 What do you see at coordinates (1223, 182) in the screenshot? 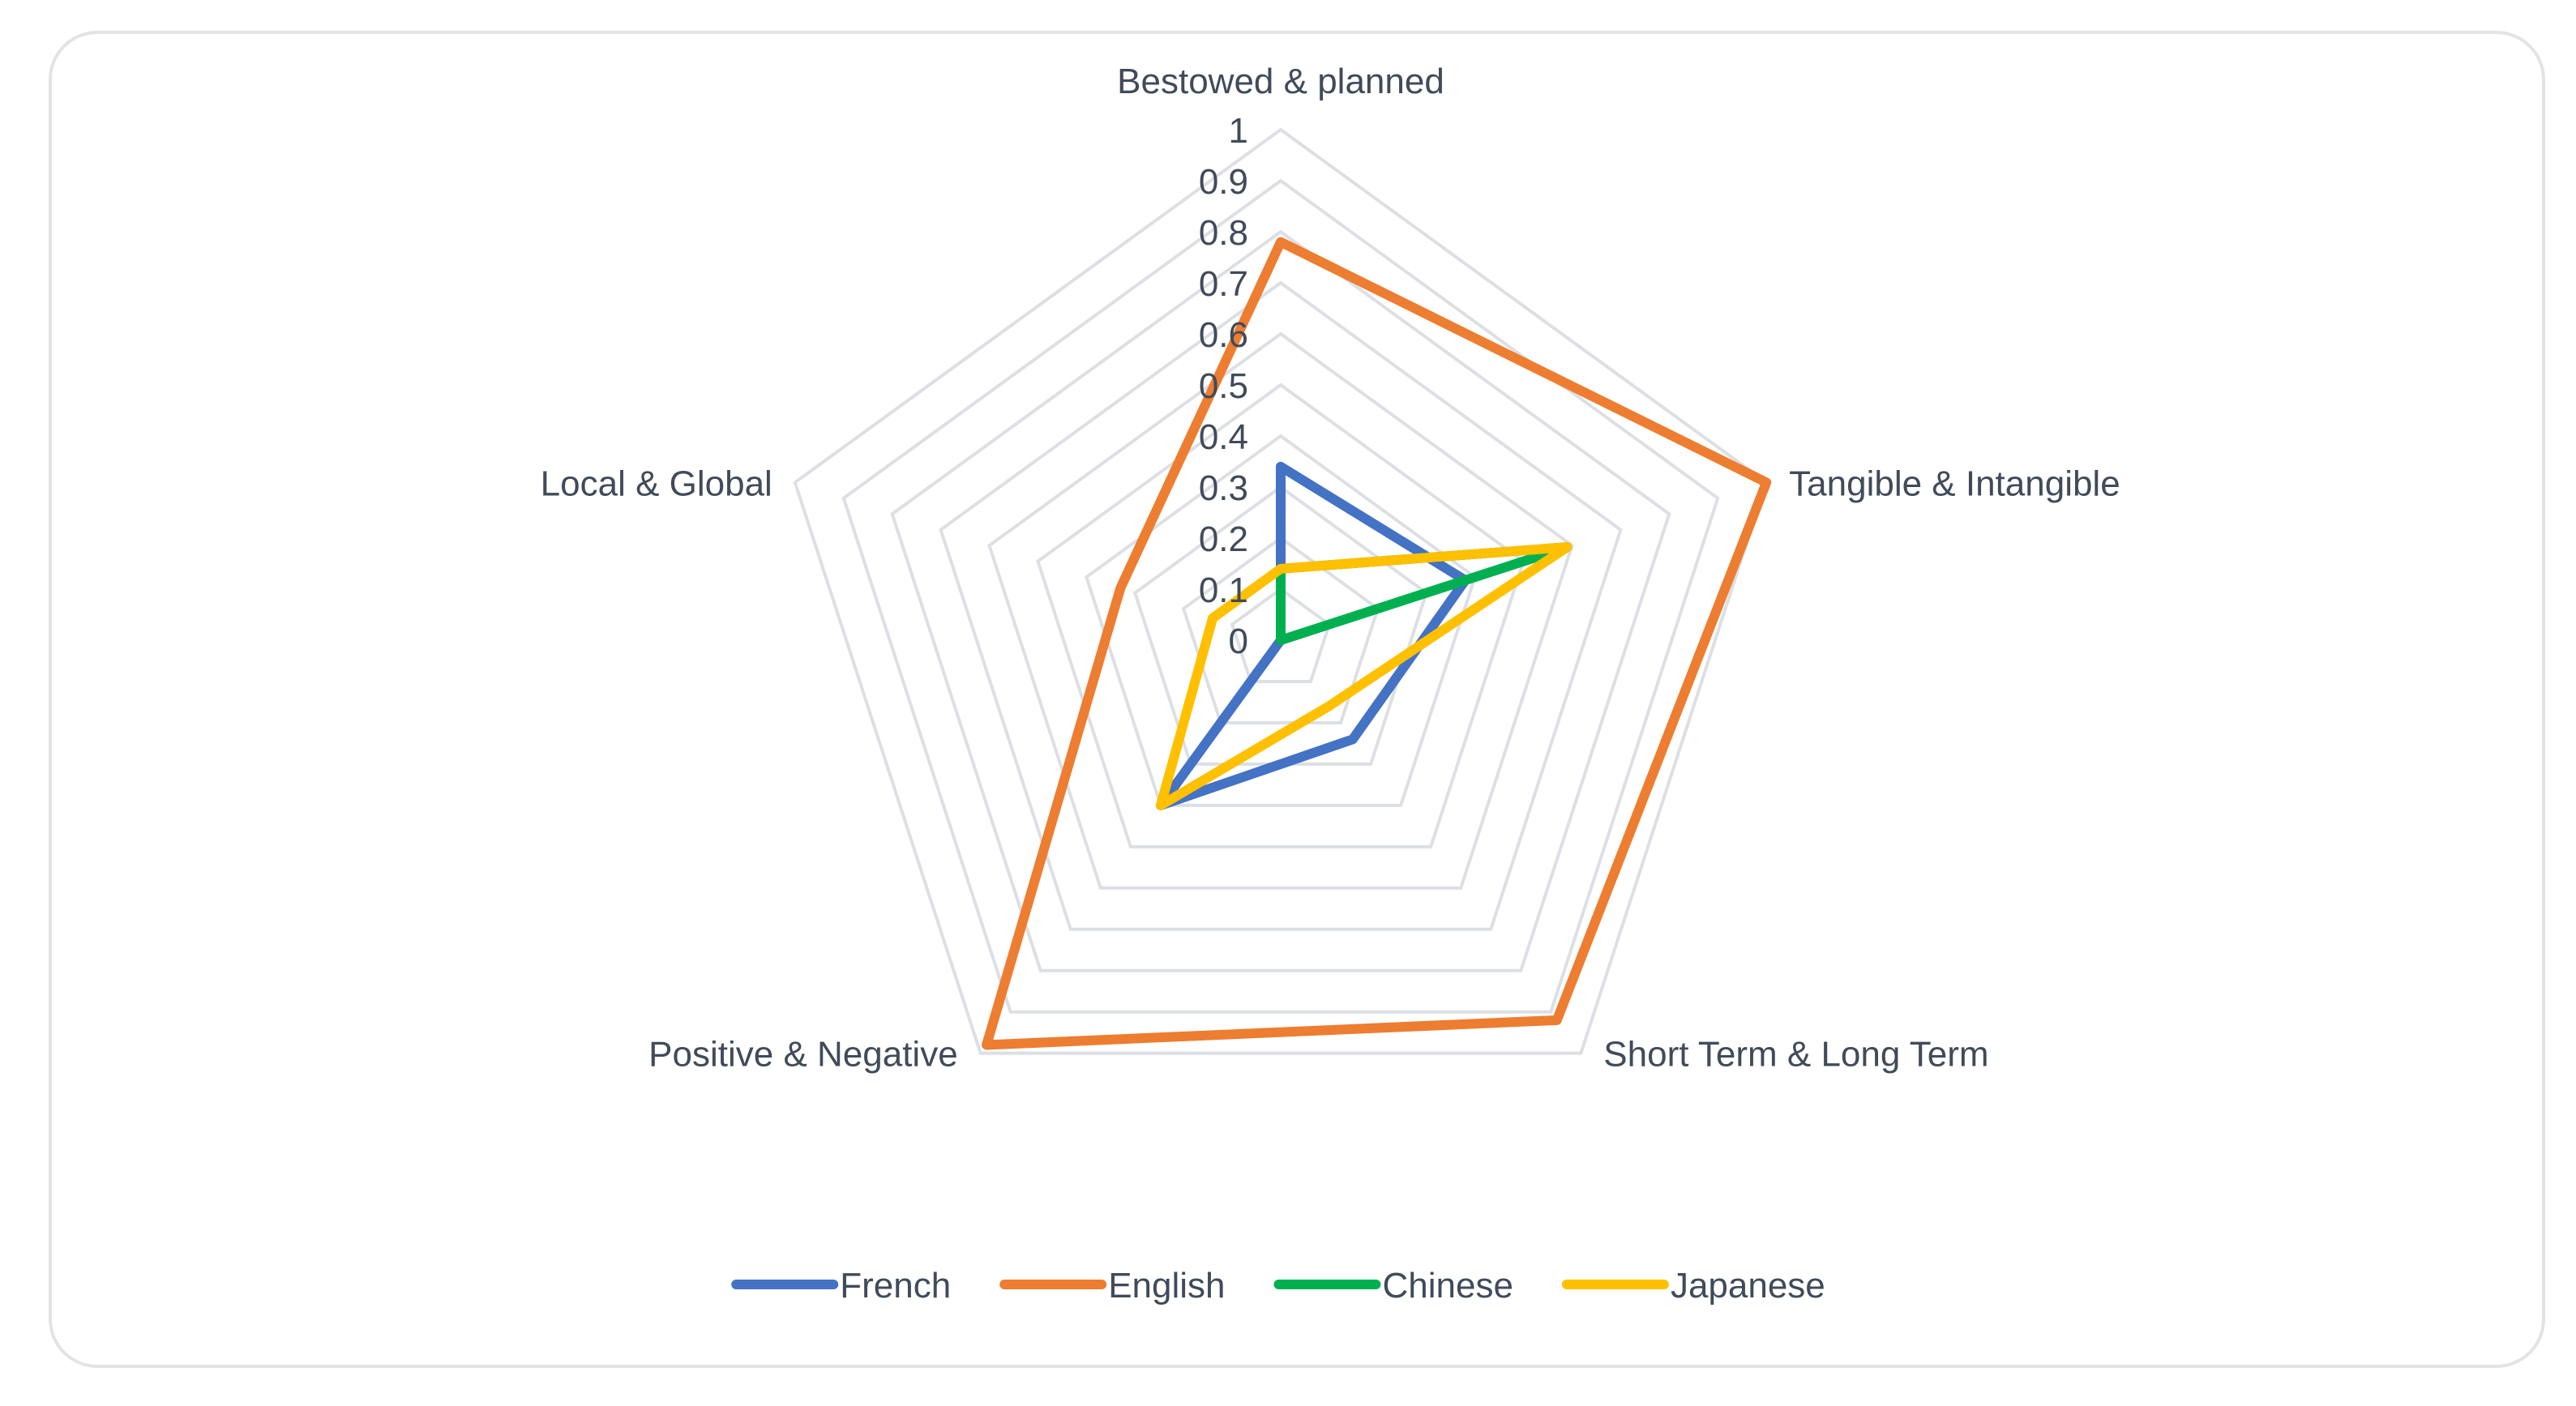
I see `tick-label: 0.9` at bounding box center [1223, 182].